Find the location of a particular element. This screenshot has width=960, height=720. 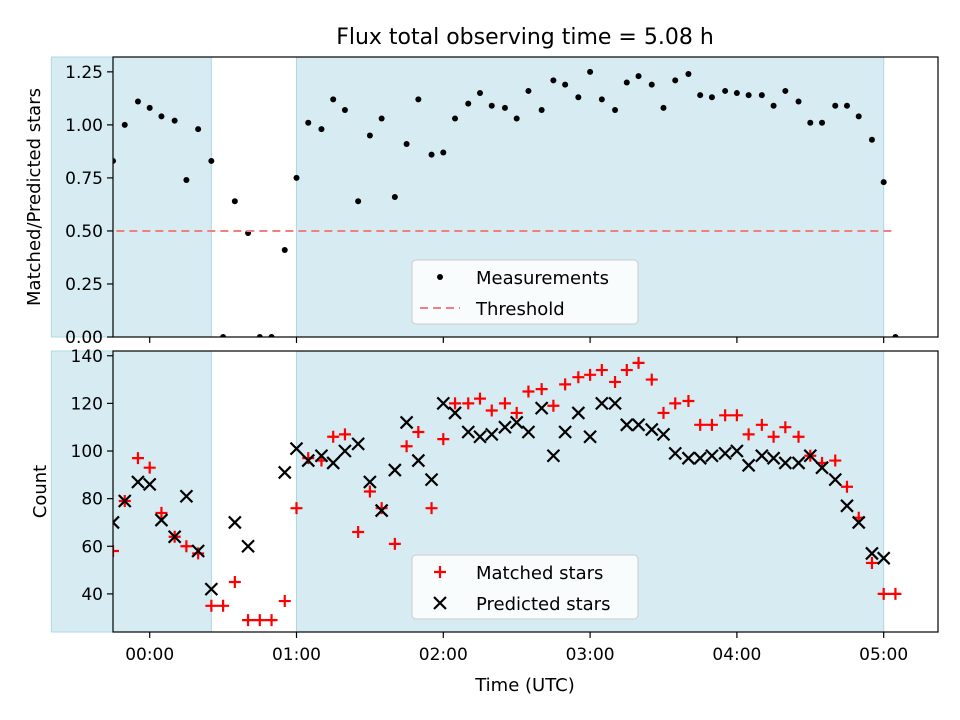

y-tick-label: 100 is located at coordinates (87, 452).